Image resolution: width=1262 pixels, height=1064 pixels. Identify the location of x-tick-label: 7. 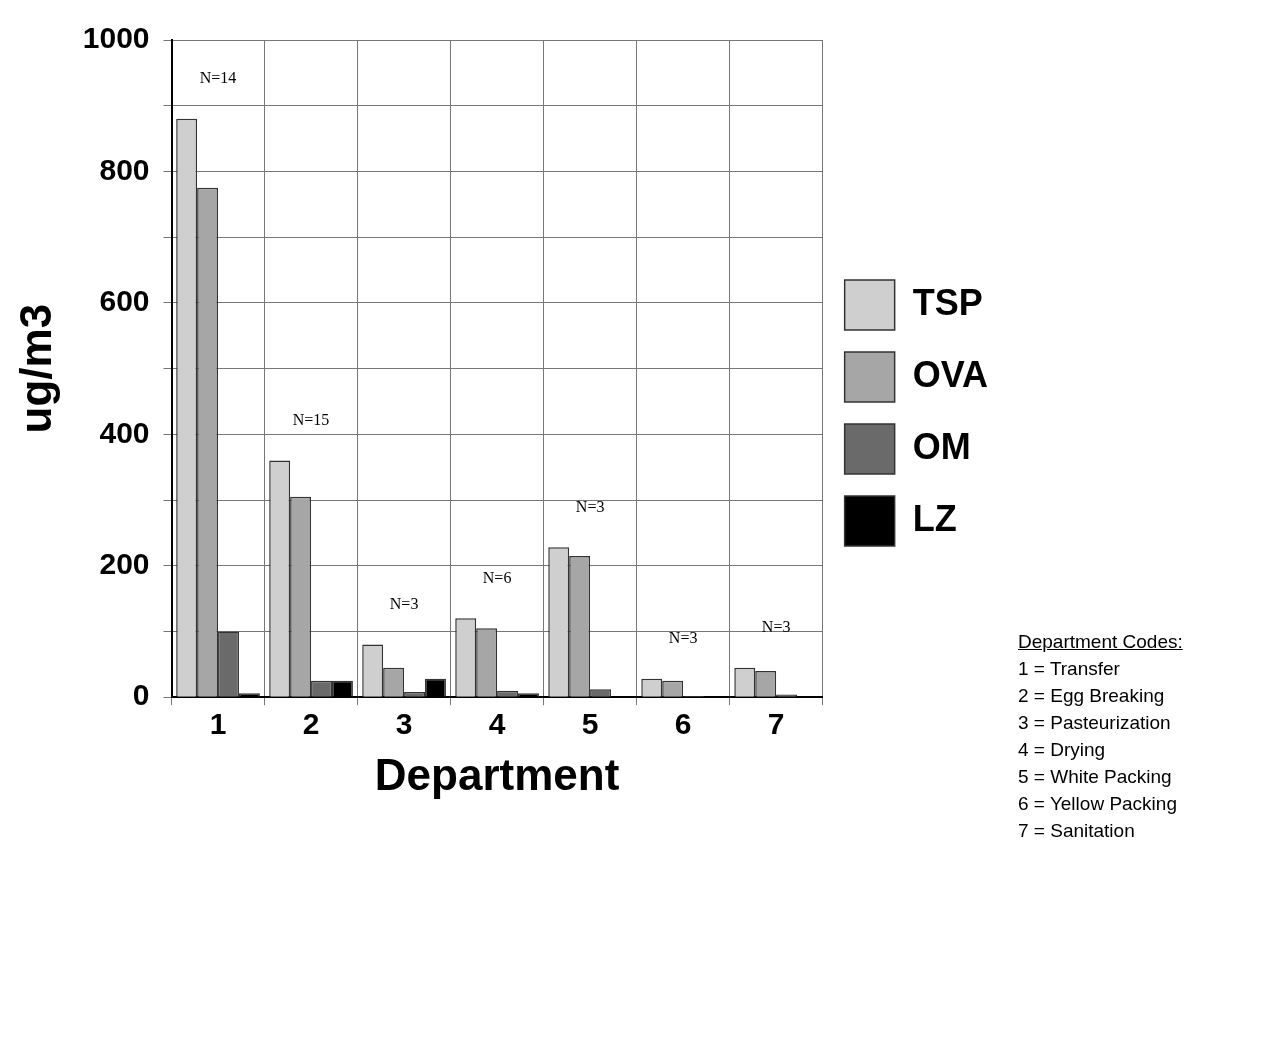
(776, 724).